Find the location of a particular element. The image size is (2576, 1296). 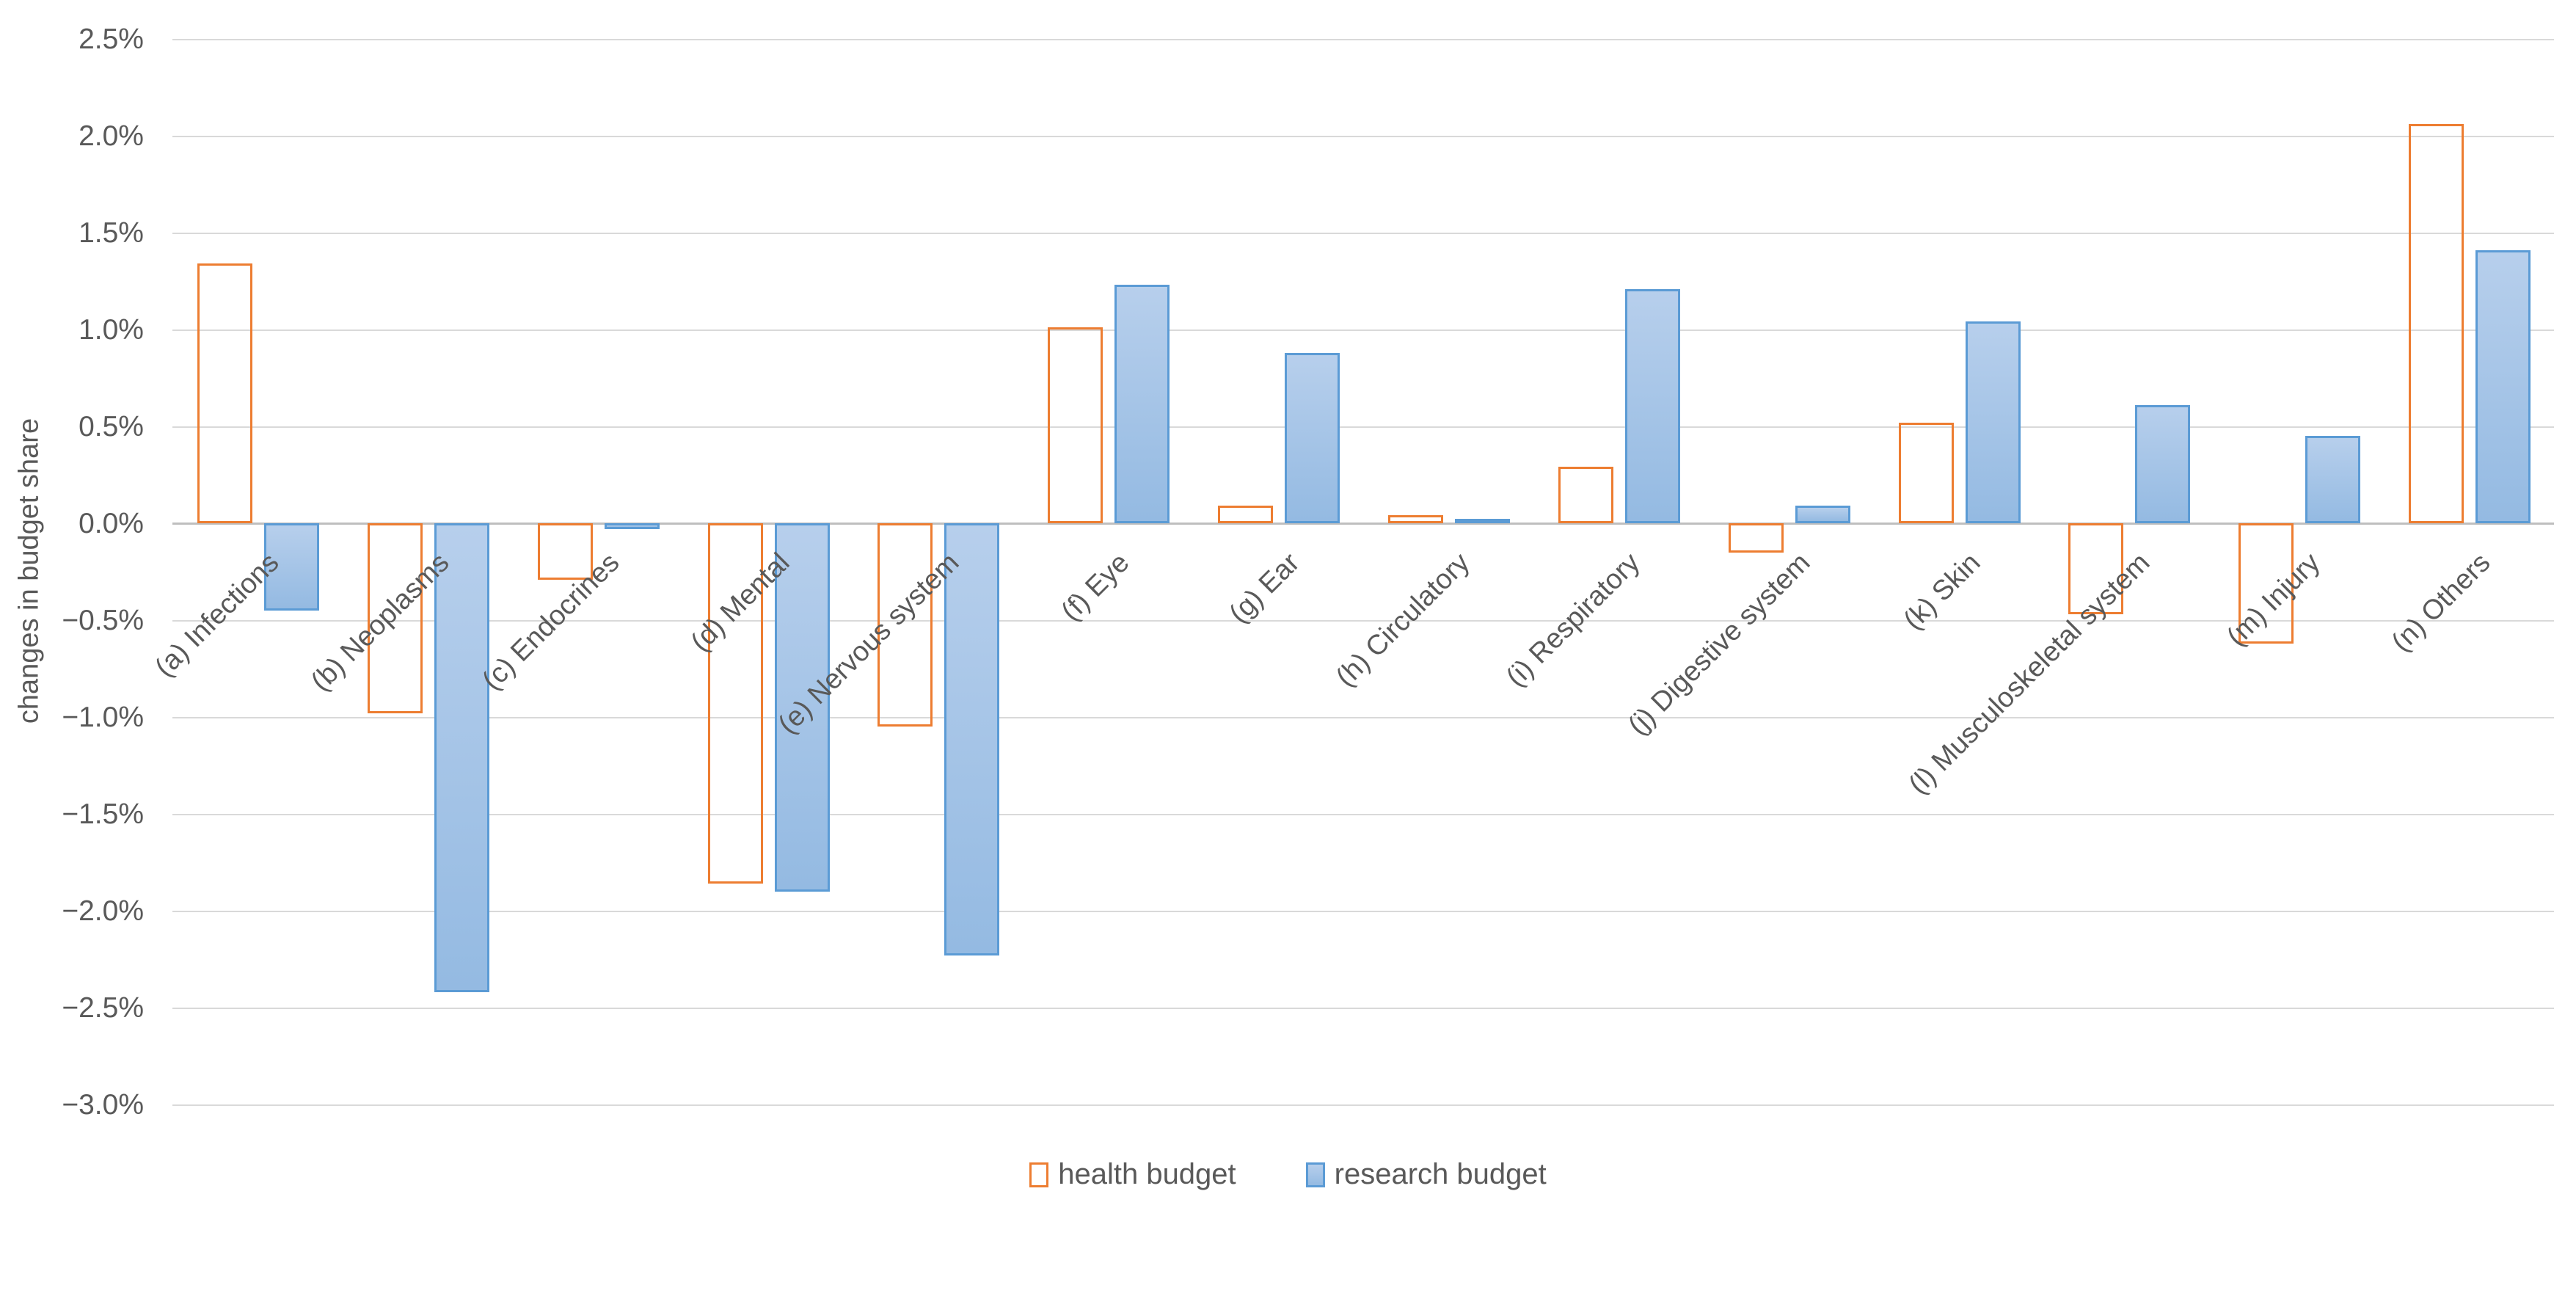

y-tick-label: −2.0% is located at coordinates (103, 911).